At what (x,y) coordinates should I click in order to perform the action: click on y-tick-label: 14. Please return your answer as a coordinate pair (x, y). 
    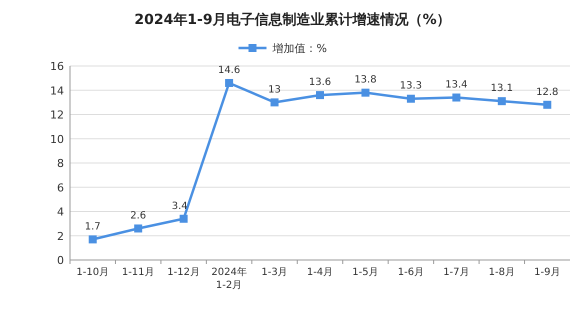
    Looking at the image, I should click on (57, 91).